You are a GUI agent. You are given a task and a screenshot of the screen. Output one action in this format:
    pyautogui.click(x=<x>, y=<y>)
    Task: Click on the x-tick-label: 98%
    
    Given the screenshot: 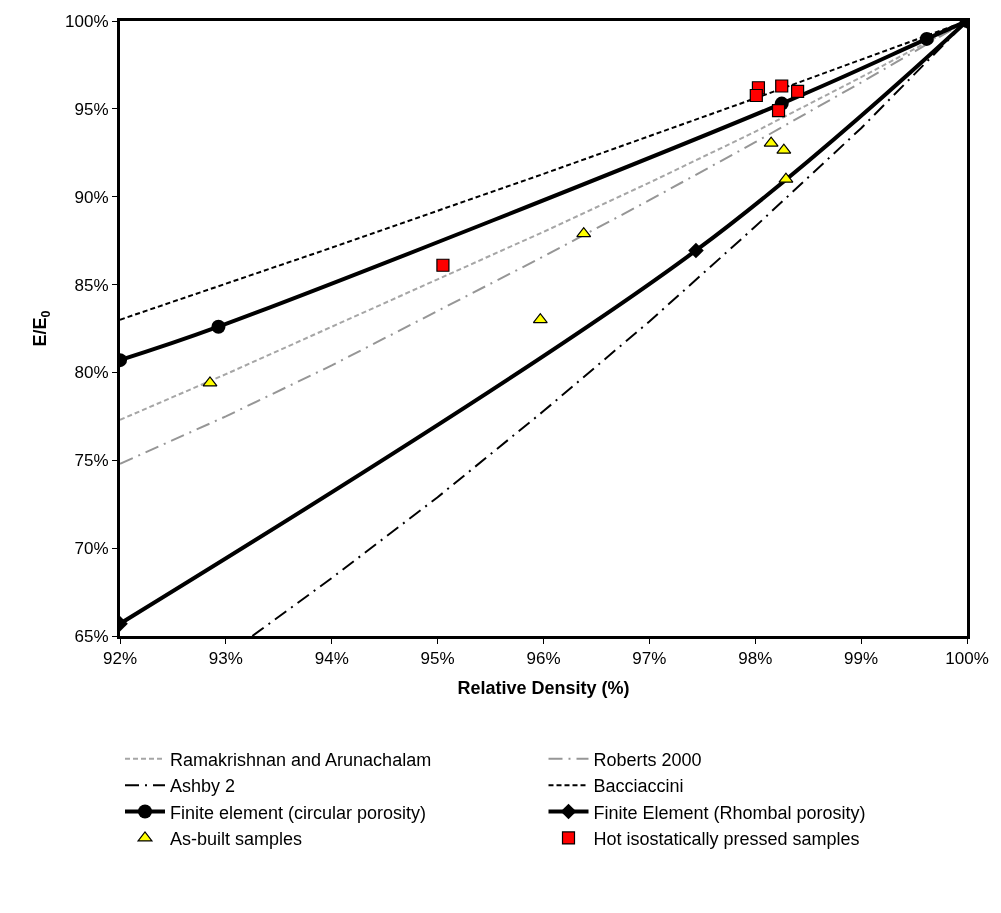 What is the action you would take?
    pyautogui.click(x=755, y=659)
    